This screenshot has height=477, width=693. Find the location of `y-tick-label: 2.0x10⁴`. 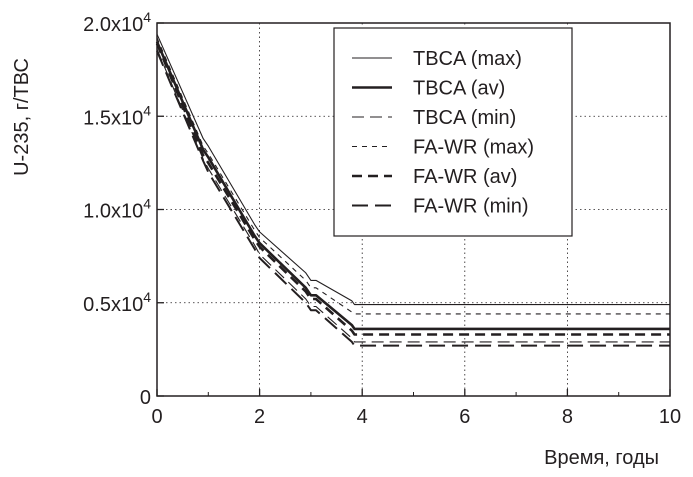

y-tick-label: 2.0x10⁴ is located at coordinates (117, 22).